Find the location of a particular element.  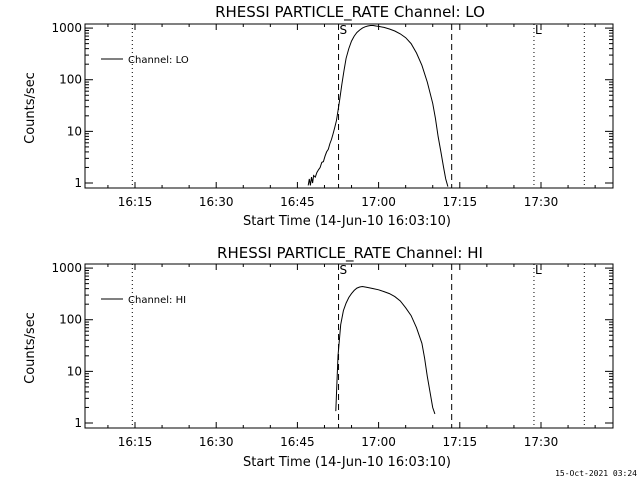

event-marker-lo: L is located at coordinates (538, 30).